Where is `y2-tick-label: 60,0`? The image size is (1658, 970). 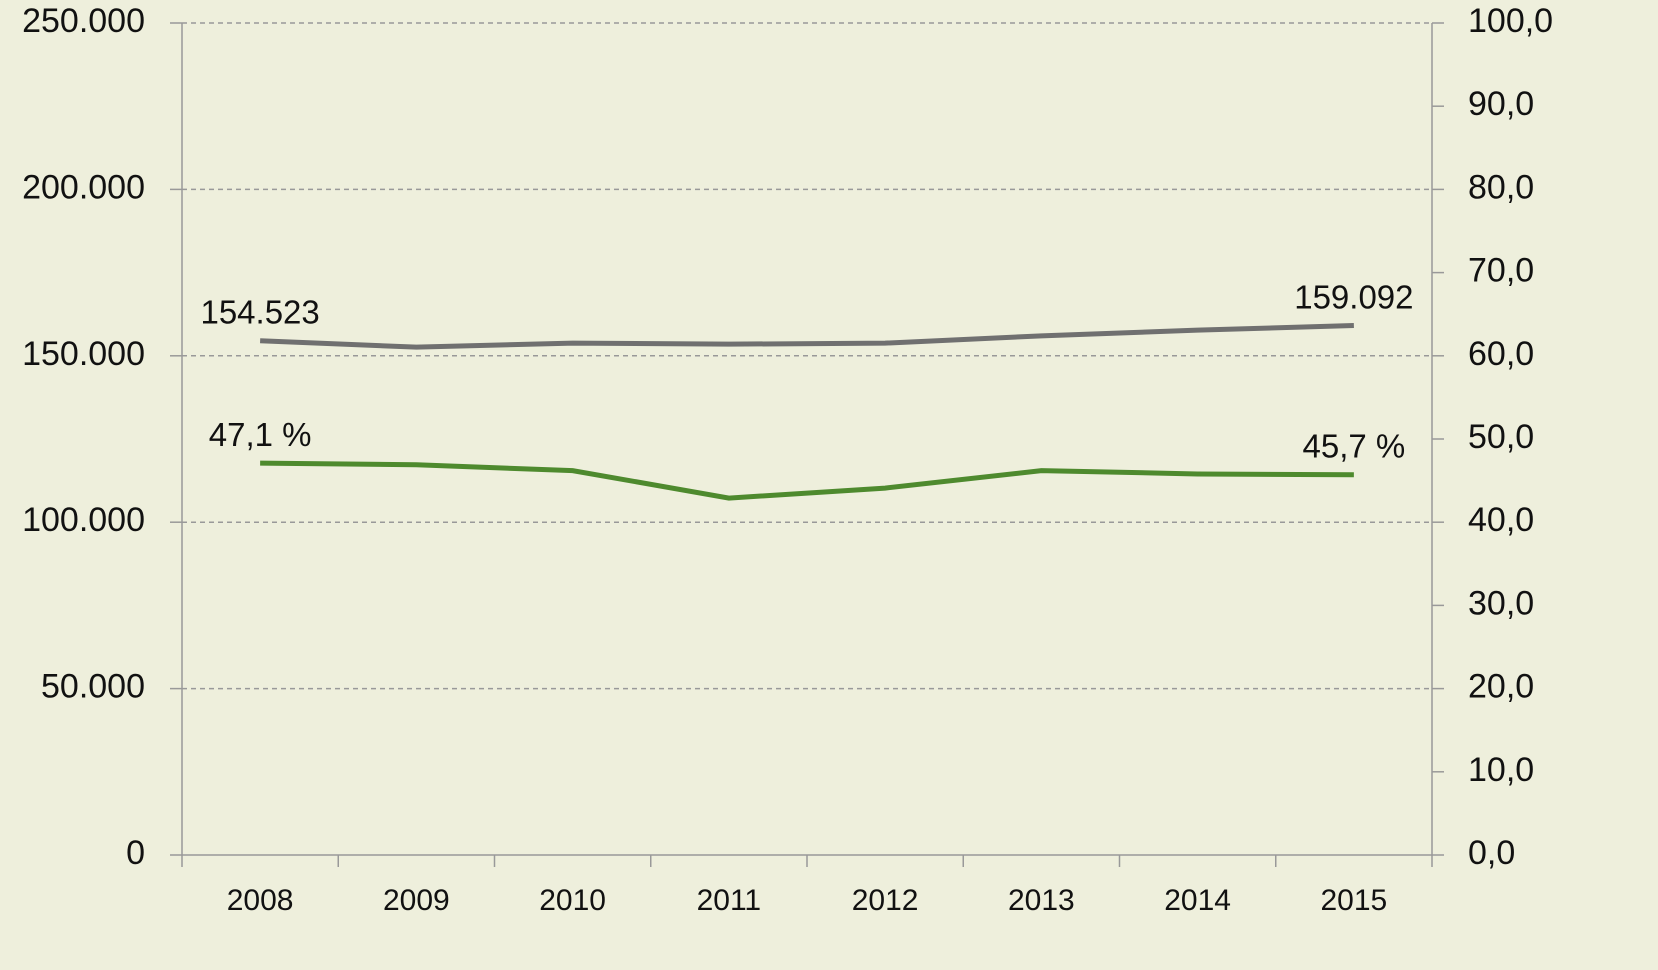 y2-tick-label: 60,0 is located at coordinates (1501, 354).